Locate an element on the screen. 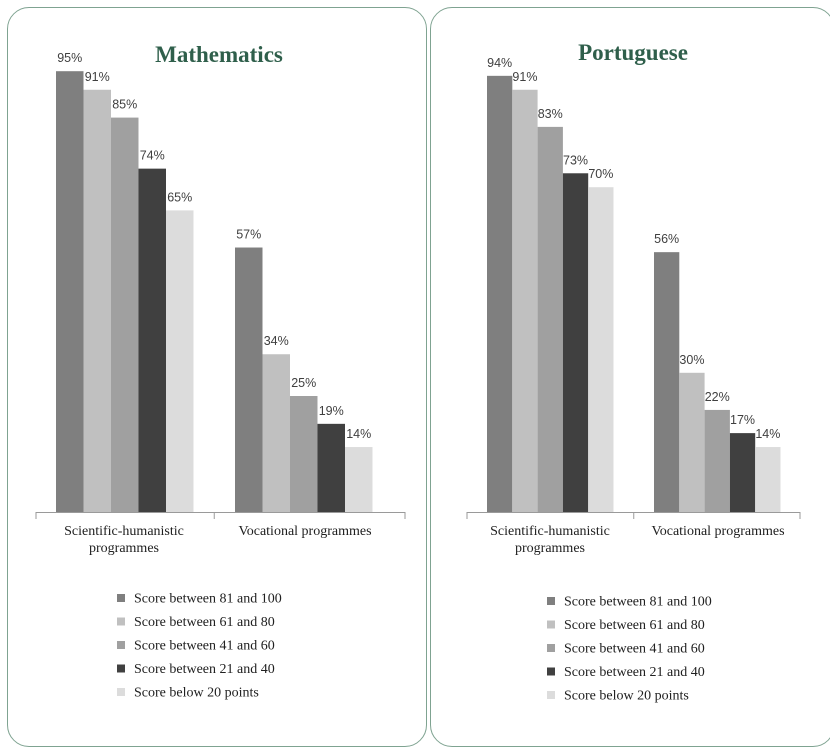 The height and width of the screenshot is (747, 830). data-label: 70% is located at coordinates (600, 174).